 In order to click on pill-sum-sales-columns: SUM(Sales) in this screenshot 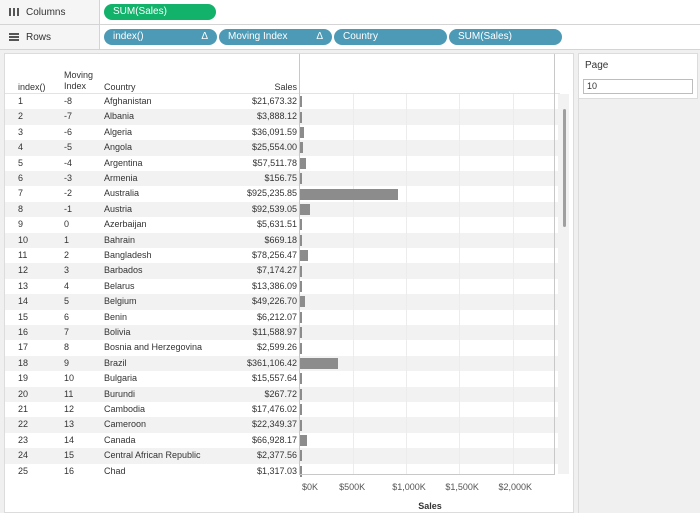, I will do `click(160, 12)`.